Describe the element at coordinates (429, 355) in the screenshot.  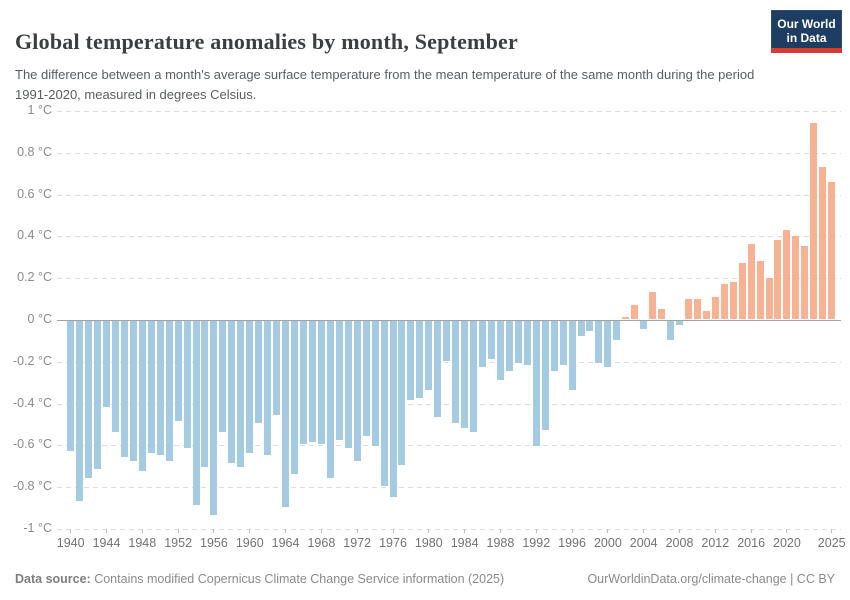
I see `bar-1980` at that location.